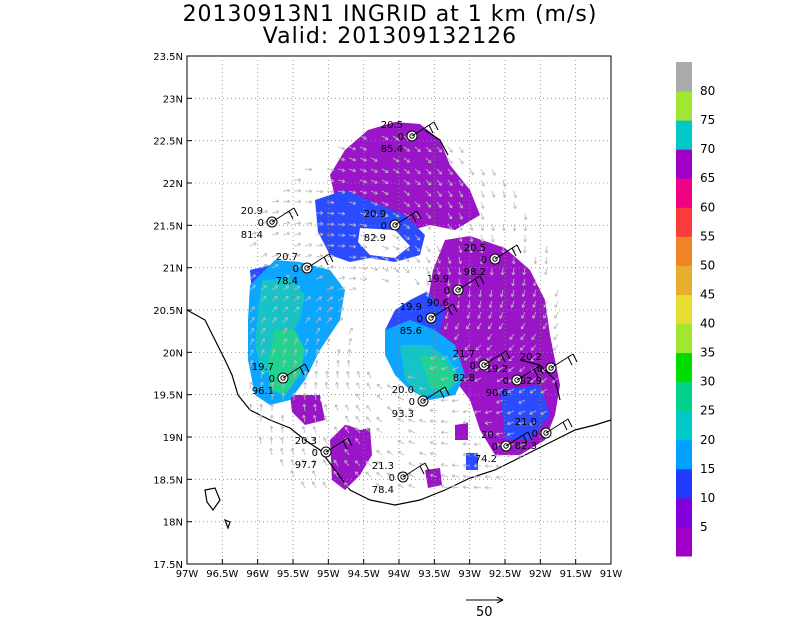  What do you see at coordinates (168, 142) in the screenshot?
I see `lat-tick-label: 22.5N` at bounding box center [168, 142].